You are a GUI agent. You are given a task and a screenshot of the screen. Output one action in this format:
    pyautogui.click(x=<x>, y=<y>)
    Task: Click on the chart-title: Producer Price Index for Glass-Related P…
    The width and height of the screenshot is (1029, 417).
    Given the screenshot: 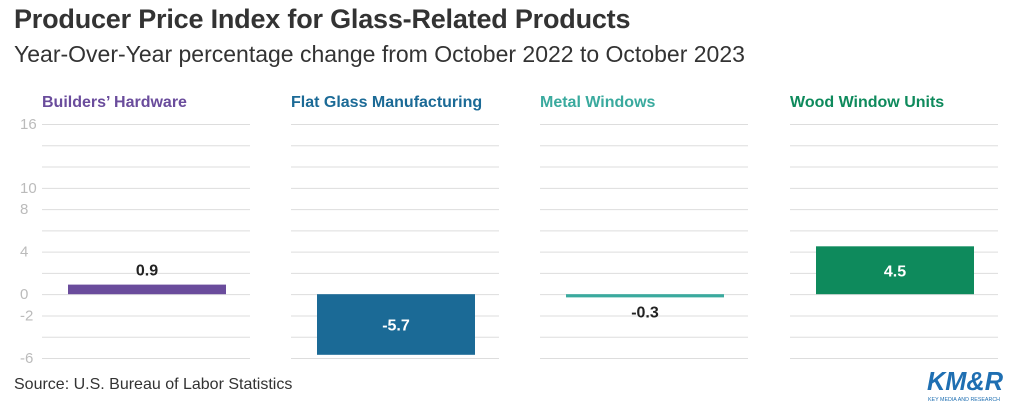 What is the action you would take?
    pyautogui.click(x=322, y=19)
    